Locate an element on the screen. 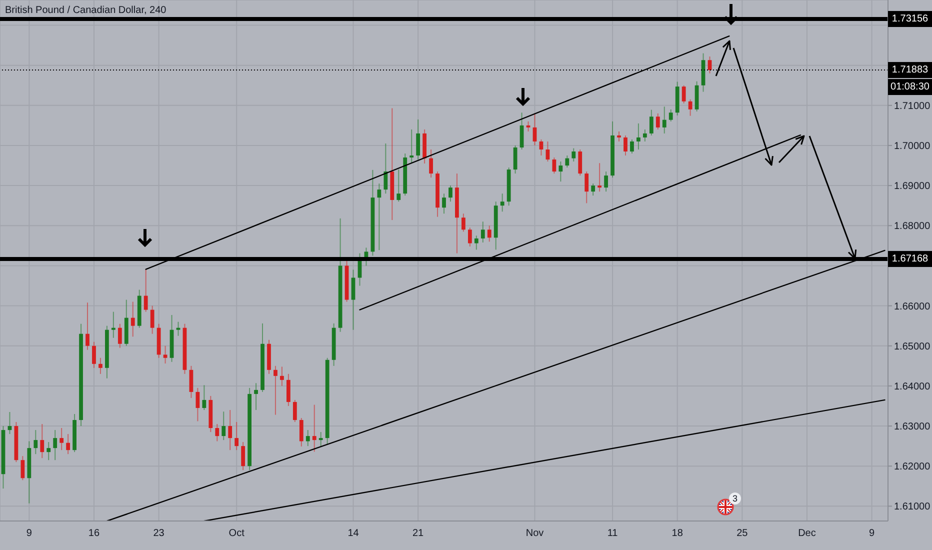 The height and width of the screenshot is (550, 932). y-tick-label: 1.64000 is located at coordinates (912, 386).